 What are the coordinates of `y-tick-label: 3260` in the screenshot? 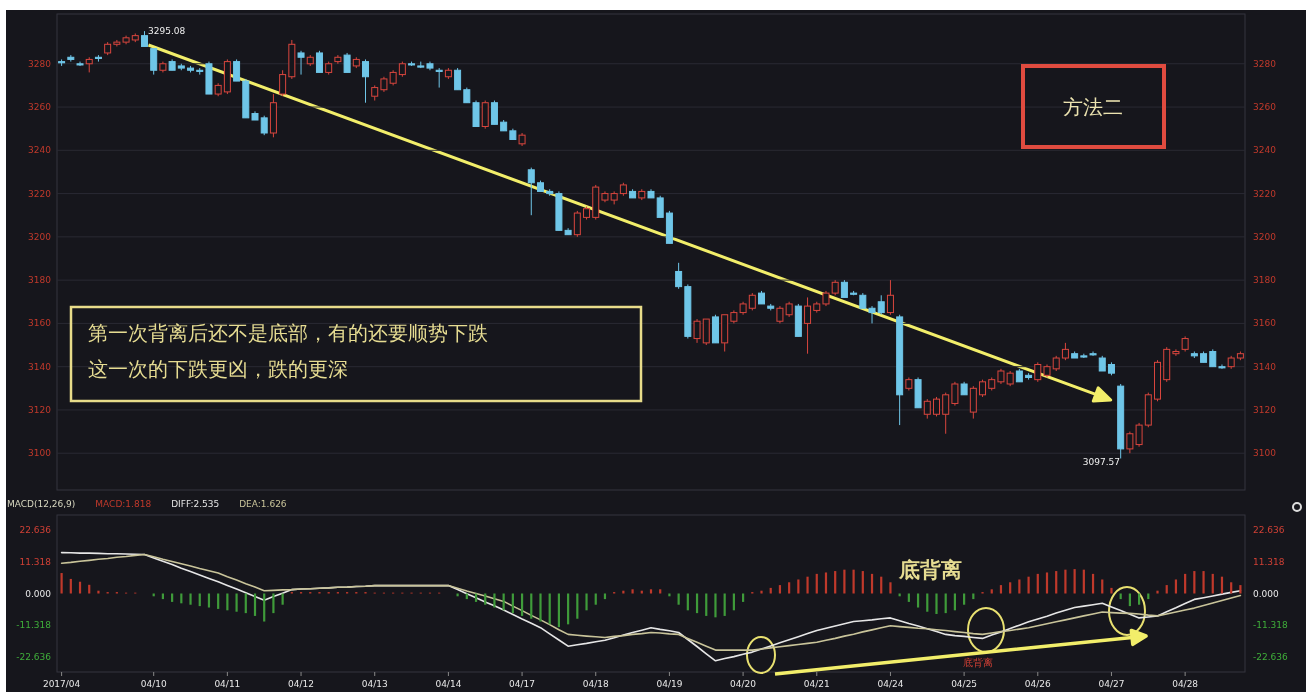 It's located at (40, 107).